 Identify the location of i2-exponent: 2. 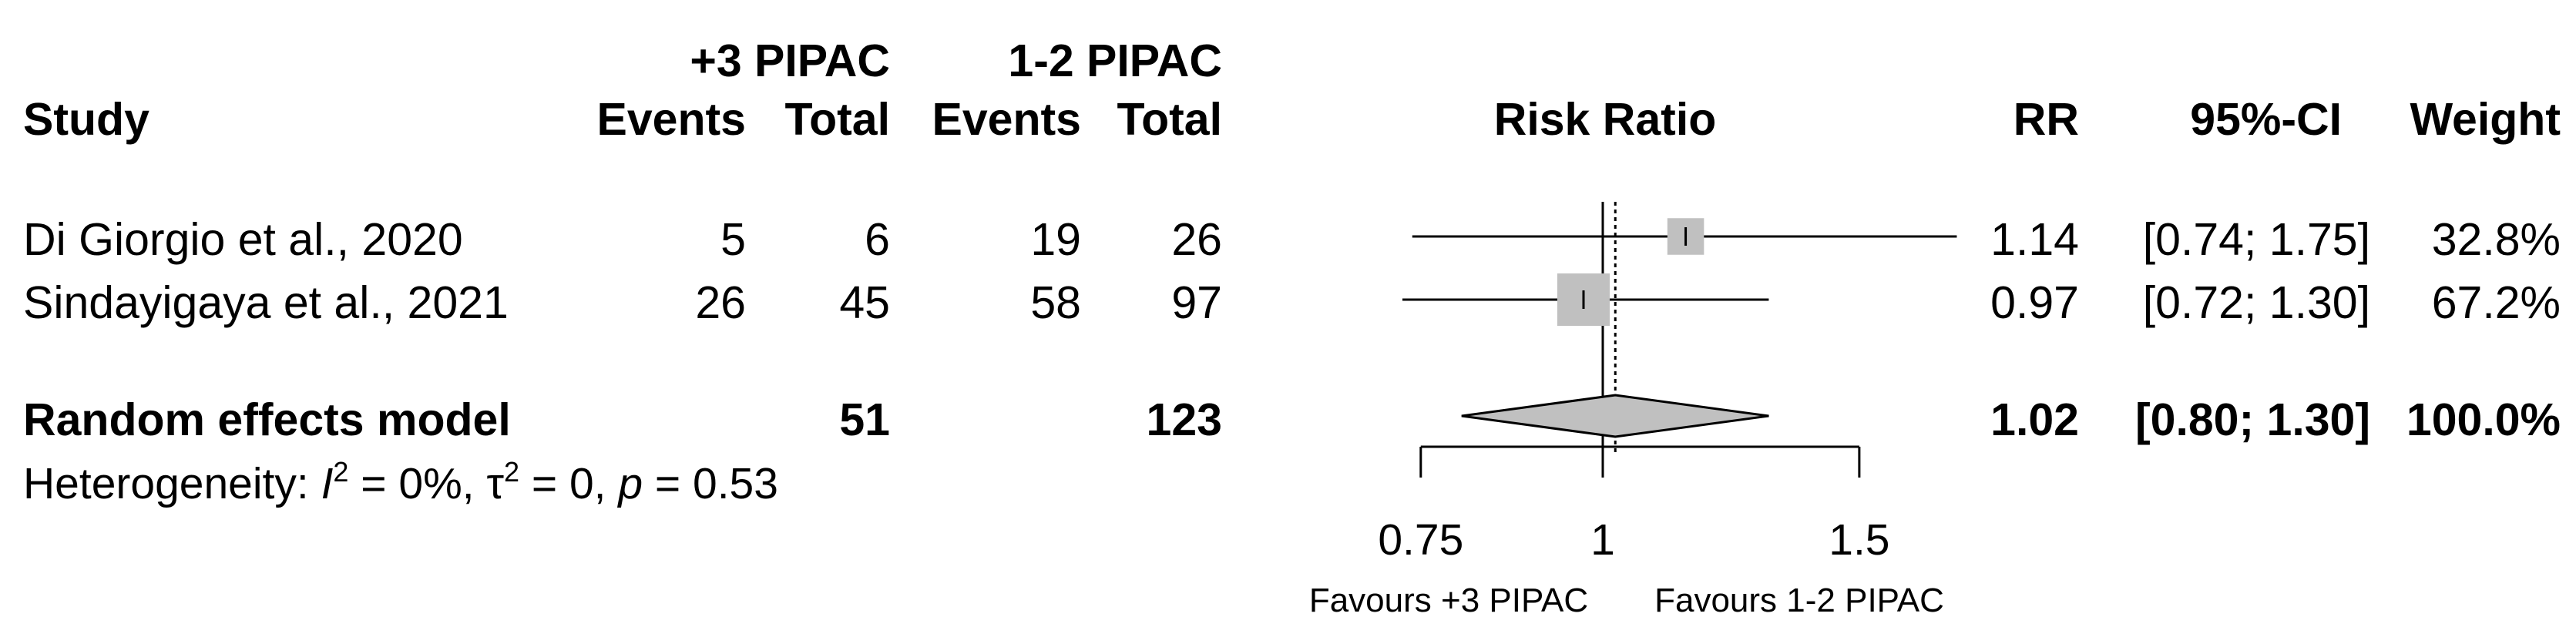
(341, 472).